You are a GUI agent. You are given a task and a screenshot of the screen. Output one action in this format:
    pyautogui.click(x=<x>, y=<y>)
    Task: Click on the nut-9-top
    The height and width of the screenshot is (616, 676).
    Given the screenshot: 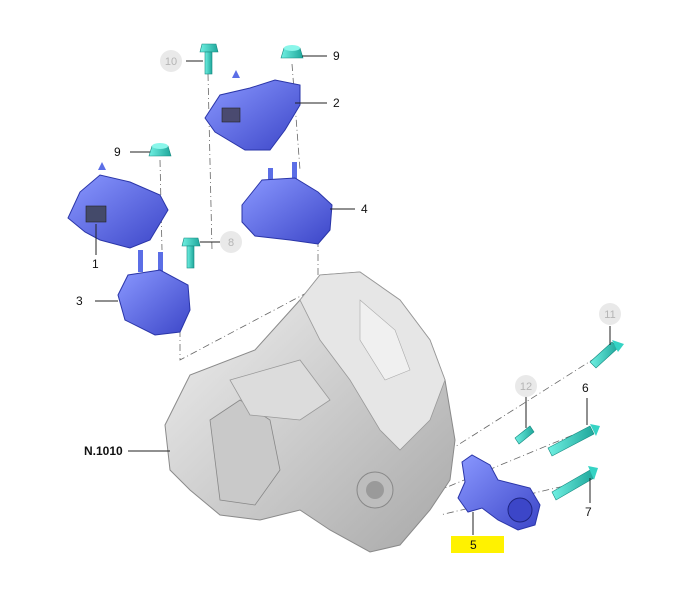 What is the action you would take?
    pyautogui.click(x=292, y=52)
    